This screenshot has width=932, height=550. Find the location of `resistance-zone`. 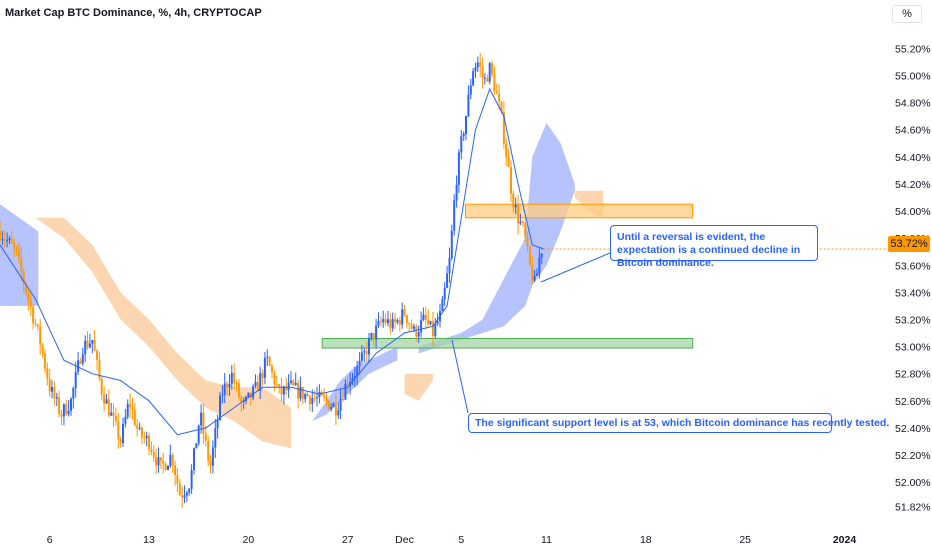

resistance-zone is located at coordinates (579, 211).